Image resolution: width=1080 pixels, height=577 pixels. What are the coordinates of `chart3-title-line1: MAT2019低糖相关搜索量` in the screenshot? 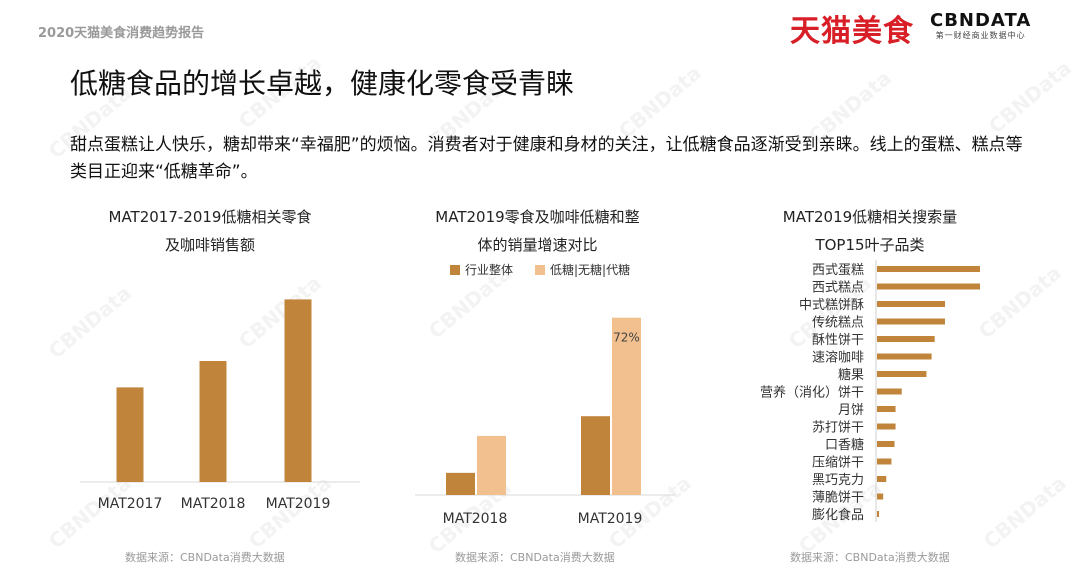 It's located at (870, 217).